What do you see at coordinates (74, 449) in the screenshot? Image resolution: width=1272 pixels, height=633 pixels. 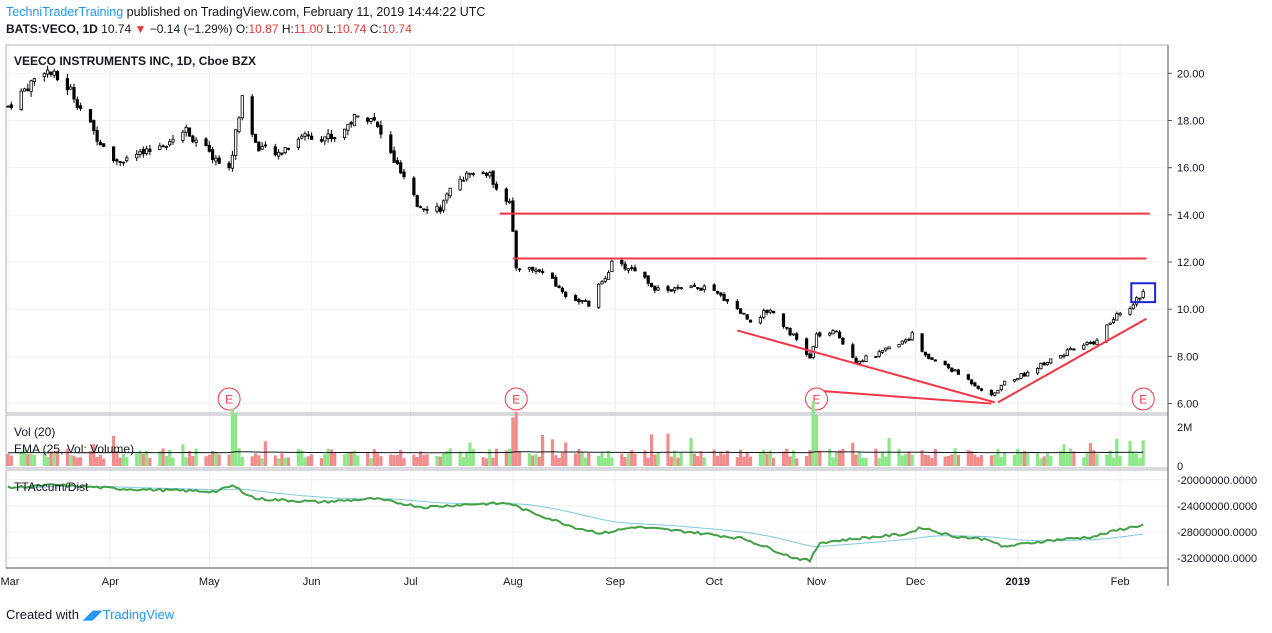 I see `volume-ema-label: EMA (25, Vol: Volume)` at bounding box center [74, 449].